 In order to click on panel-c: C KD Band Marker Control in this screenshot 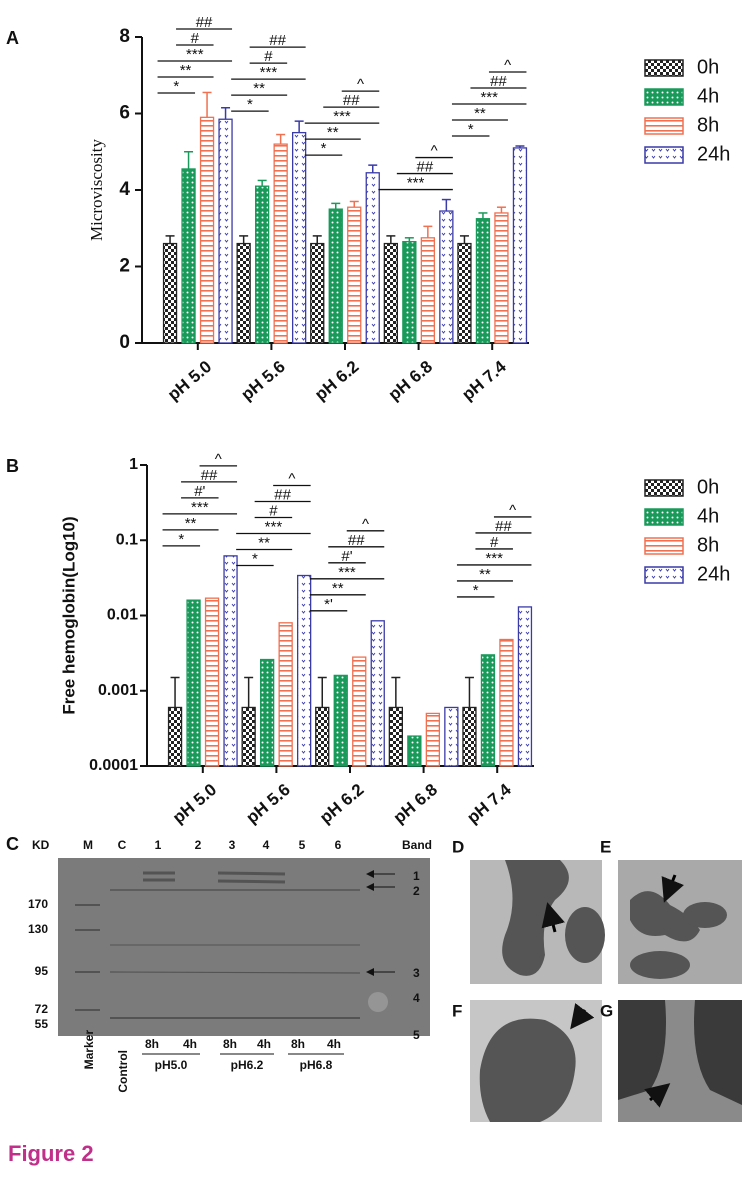, I will do `click(219, 963)`.